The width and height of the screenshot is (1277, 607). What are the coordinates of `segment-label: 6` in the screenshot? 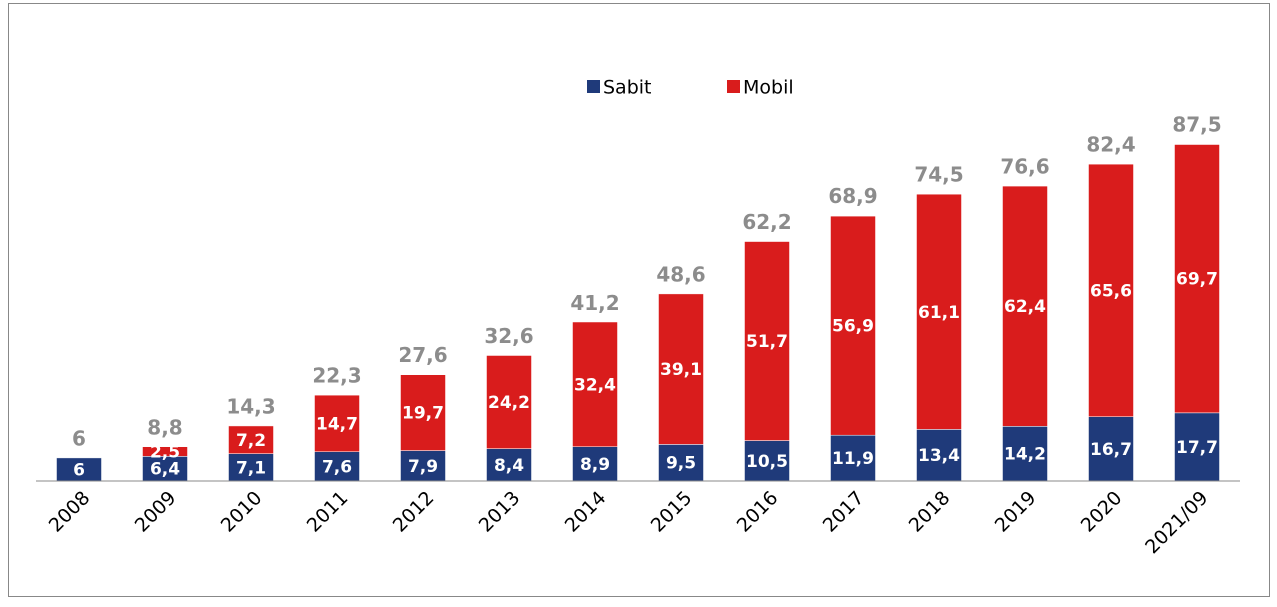 It's located at (79, 470).